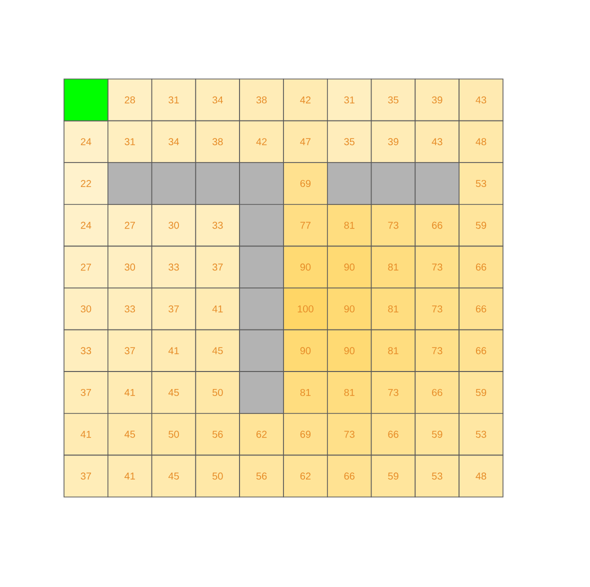  What do you see at coordinates (129, 100) in the screenshot?
I see `data-label: 28` at bounding box center [129, 100].